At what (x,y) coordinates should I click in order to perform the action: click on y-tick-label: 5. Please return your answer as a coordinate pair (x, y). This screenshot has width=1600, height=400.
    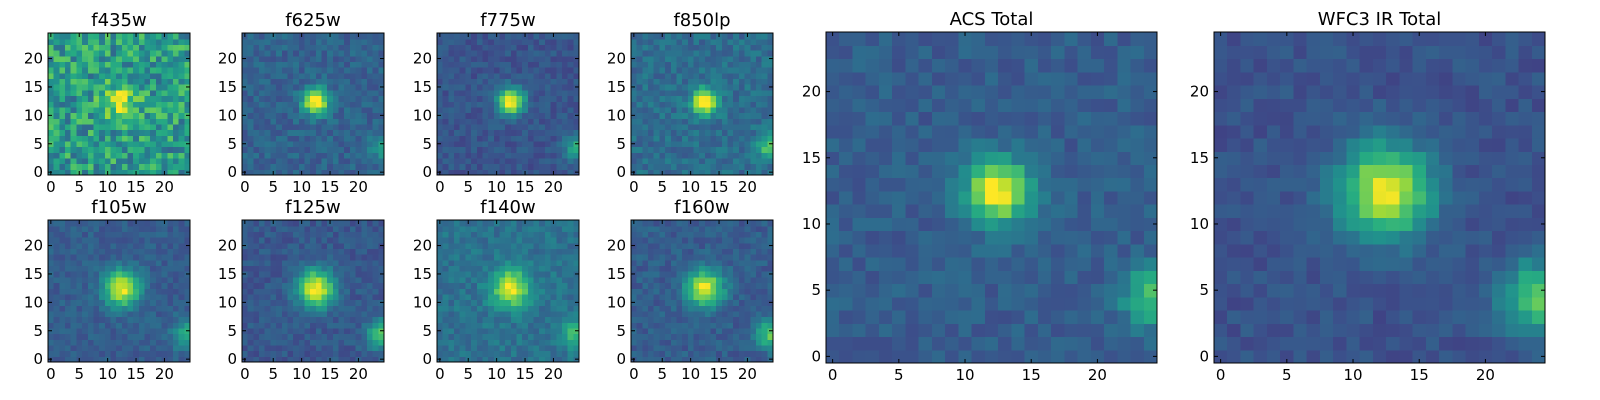
    Looking at the image, I should click on (232, 331).